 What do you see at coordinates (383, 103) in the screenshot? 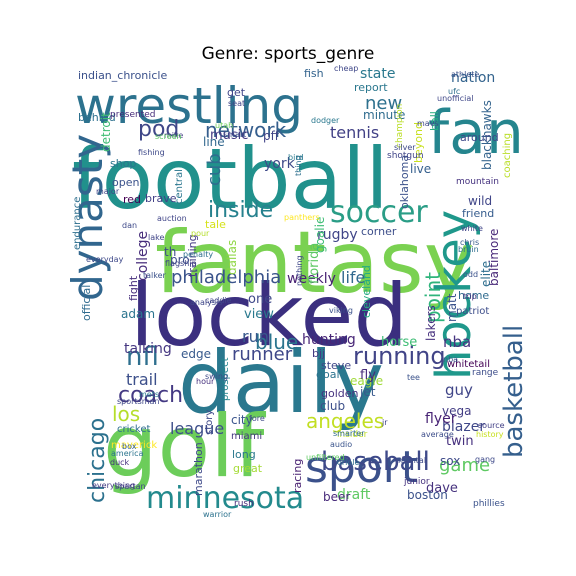
I see `word-new: new` at bounding box center [383, 103].